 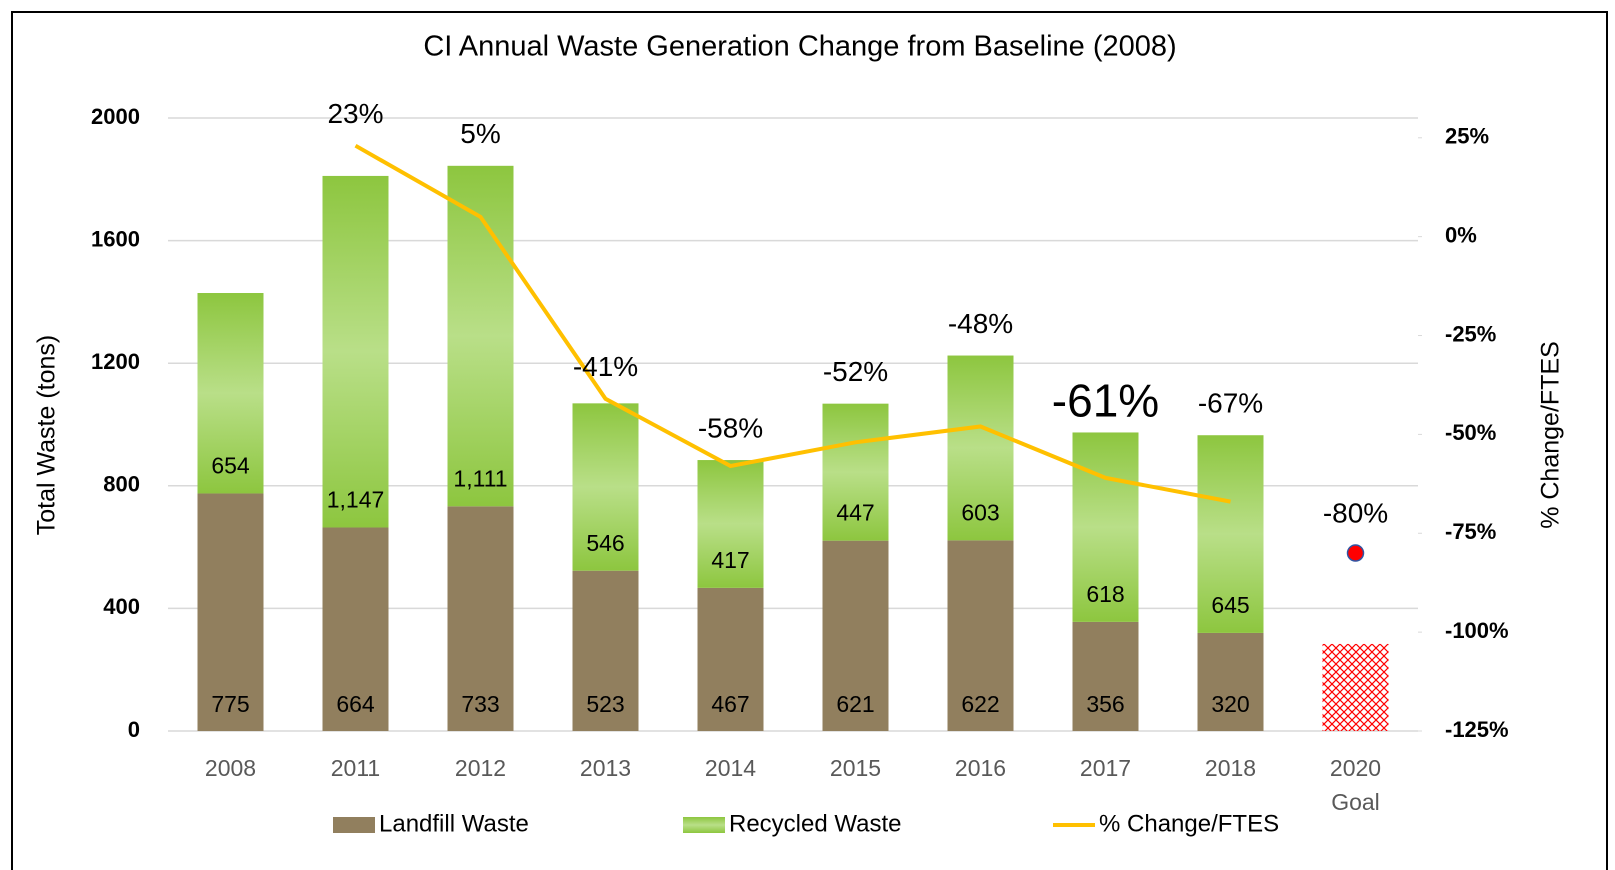 I want to click on y2-tick-label: -25%, so click(x=1470, y=333).